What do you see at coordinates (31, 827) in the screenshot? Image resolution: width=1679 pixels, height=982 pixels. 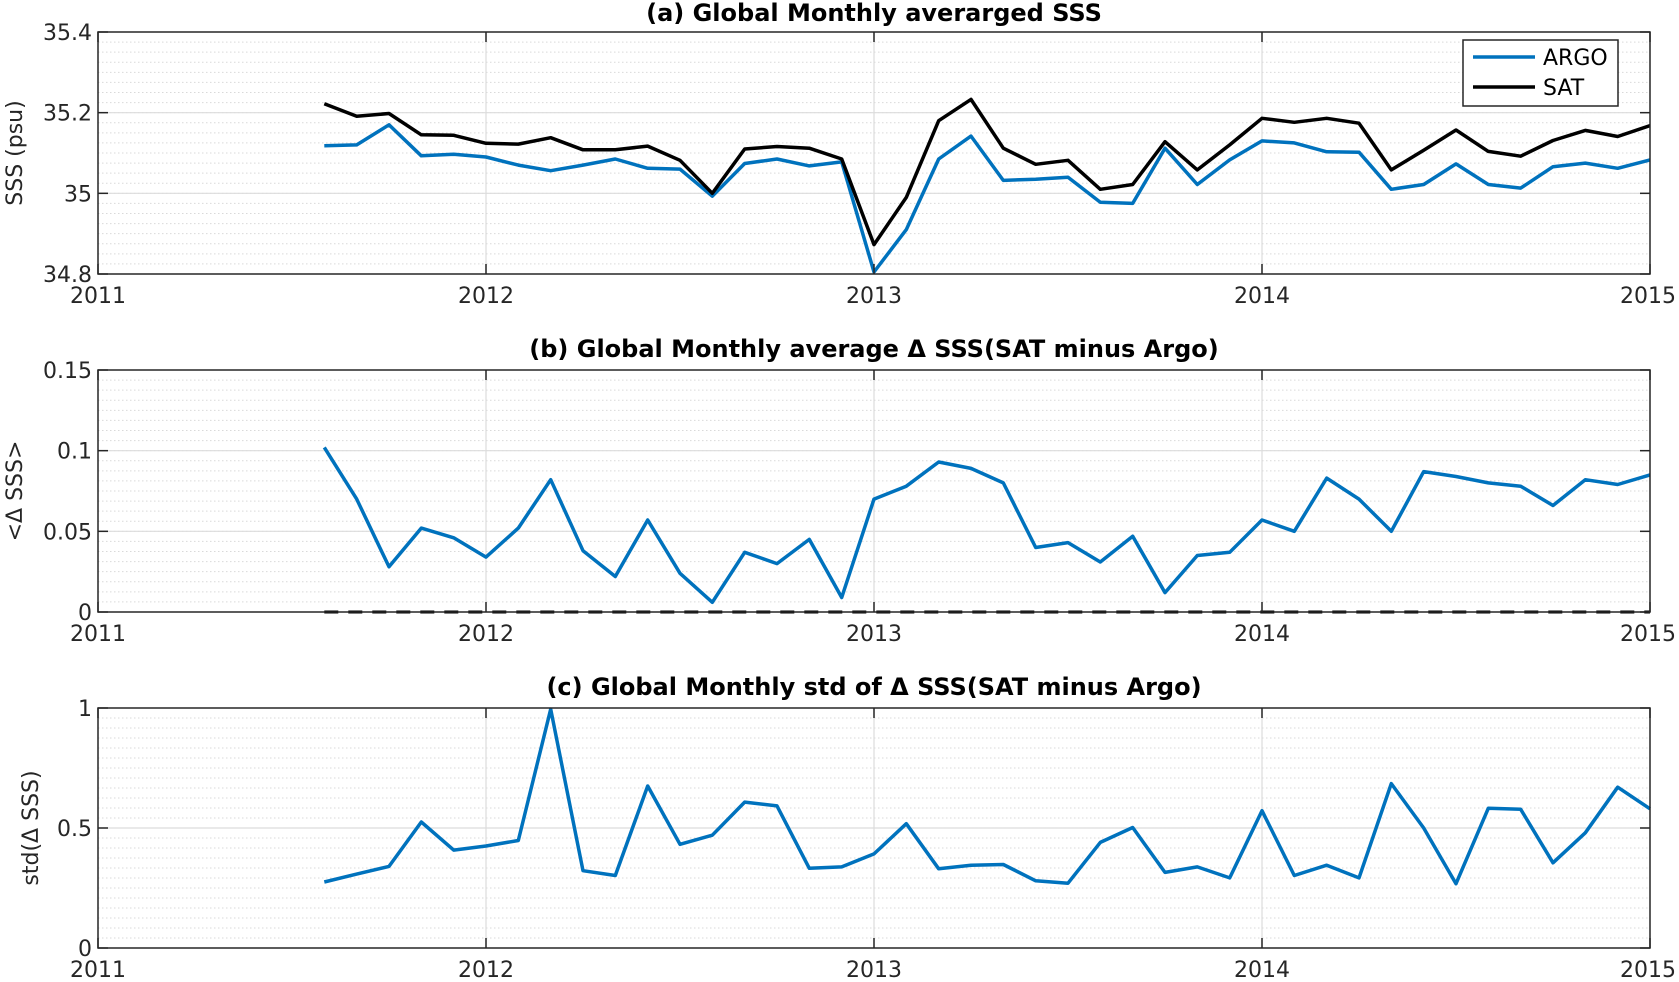 I see `panel-c-ylabel: std(Δ SSS)` at bounding box center [31, 827].